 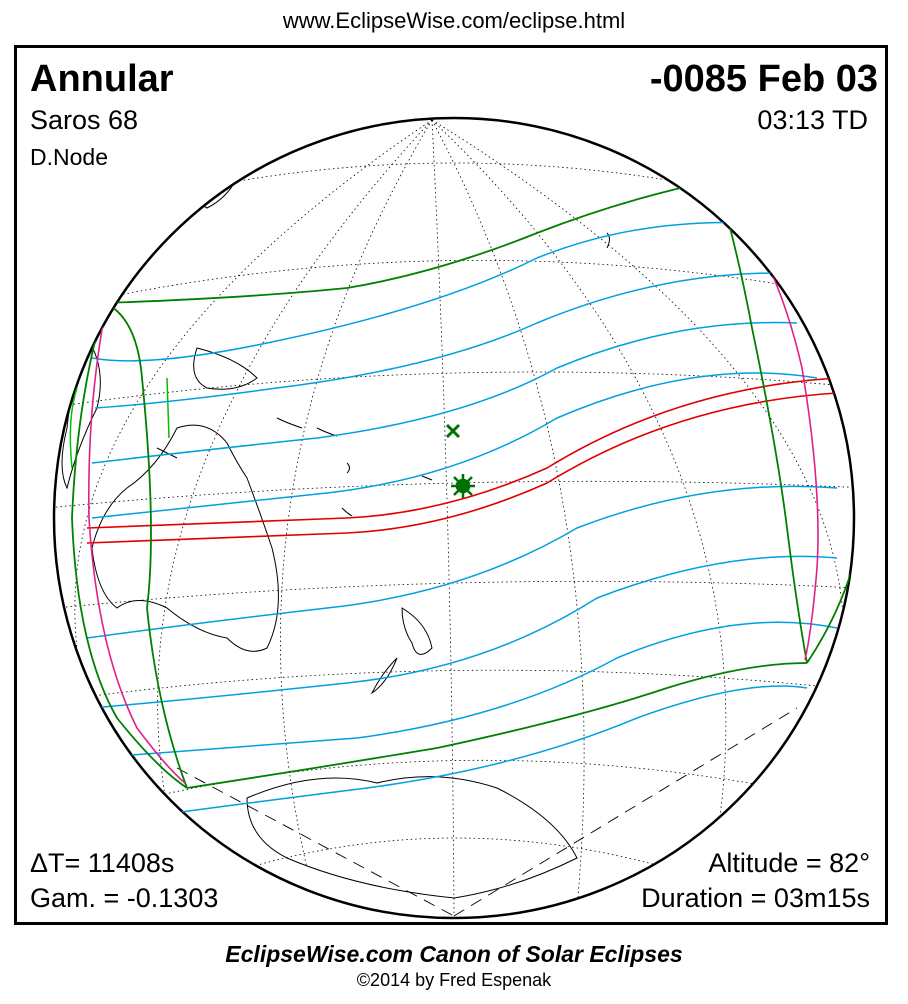 What do you see at coordinates (454, 954) in the screenshot?
I see `footer-title: EclipseWise.com Canon of Solar Eclipses` at bounding box center [454, 954].